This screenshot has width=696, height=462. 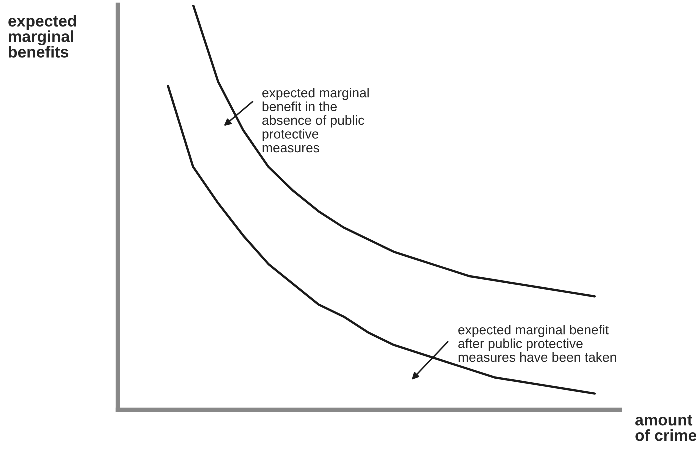 I want to click on y-axis-title: expected marginal benefits, so click(x=42, y=36).